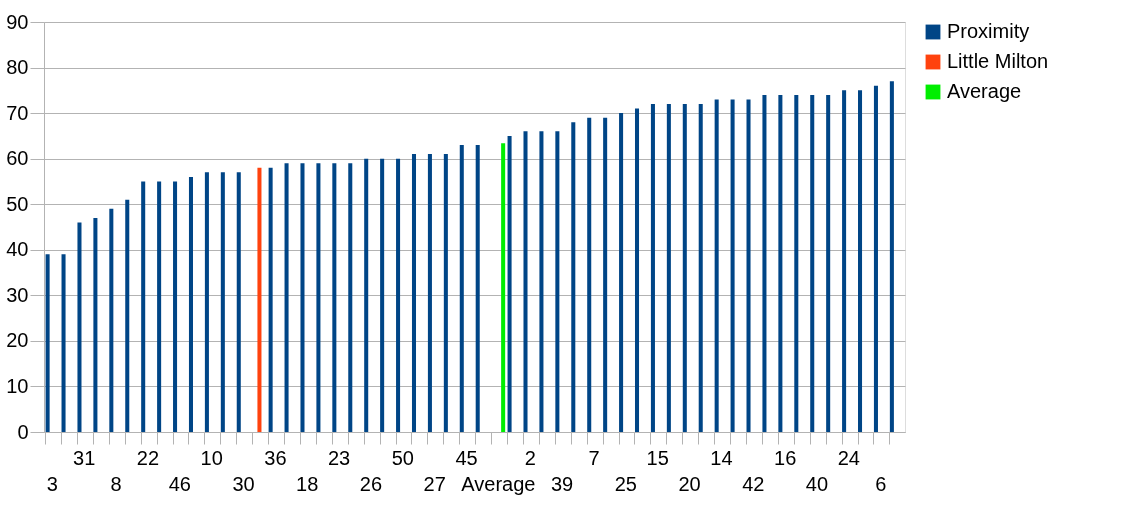 This screenshot has width=1141, height=512. I want to click on y-tick-label: 70, so click(17, 112).